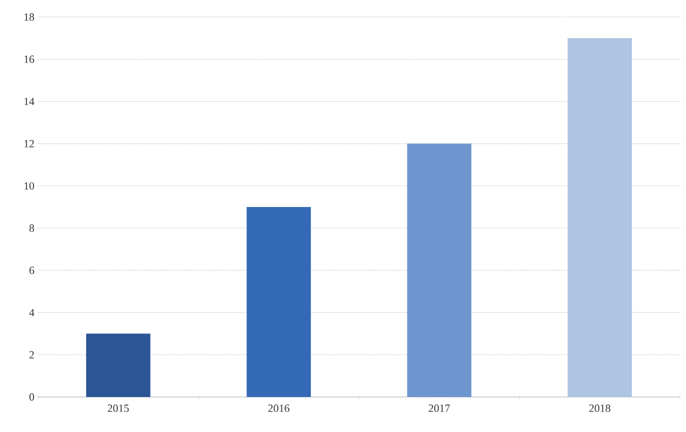  Describe the element at coordinates (279, 408) in the screenshot. I see `x-tick-label: 2016` at that location.